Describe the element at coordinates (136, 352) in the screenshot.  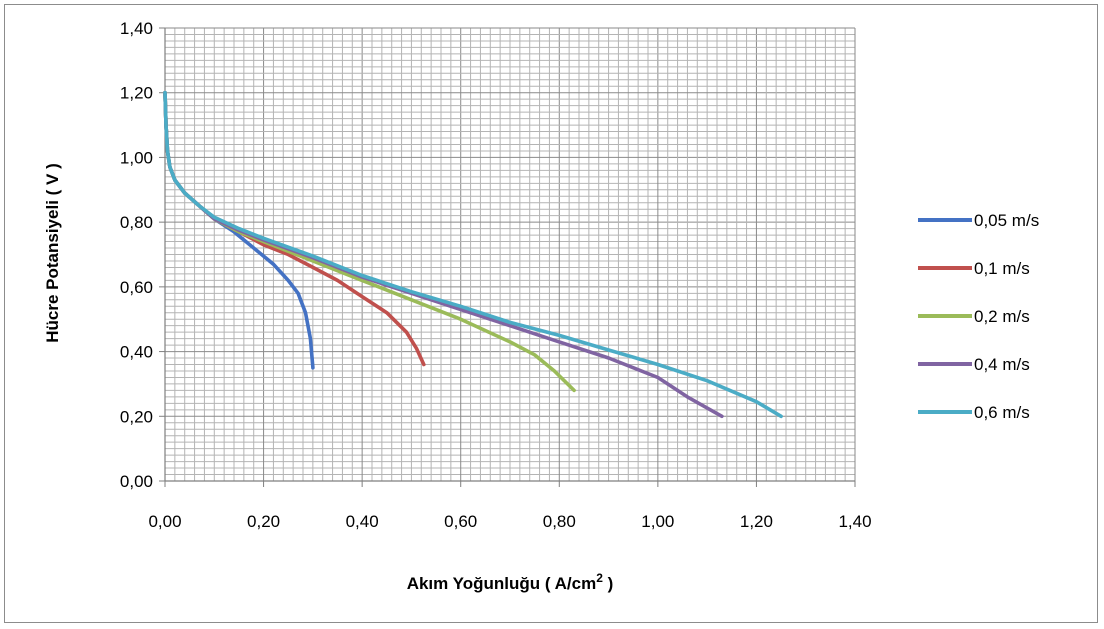
I see `y-tick-label: 0,40` at that location.